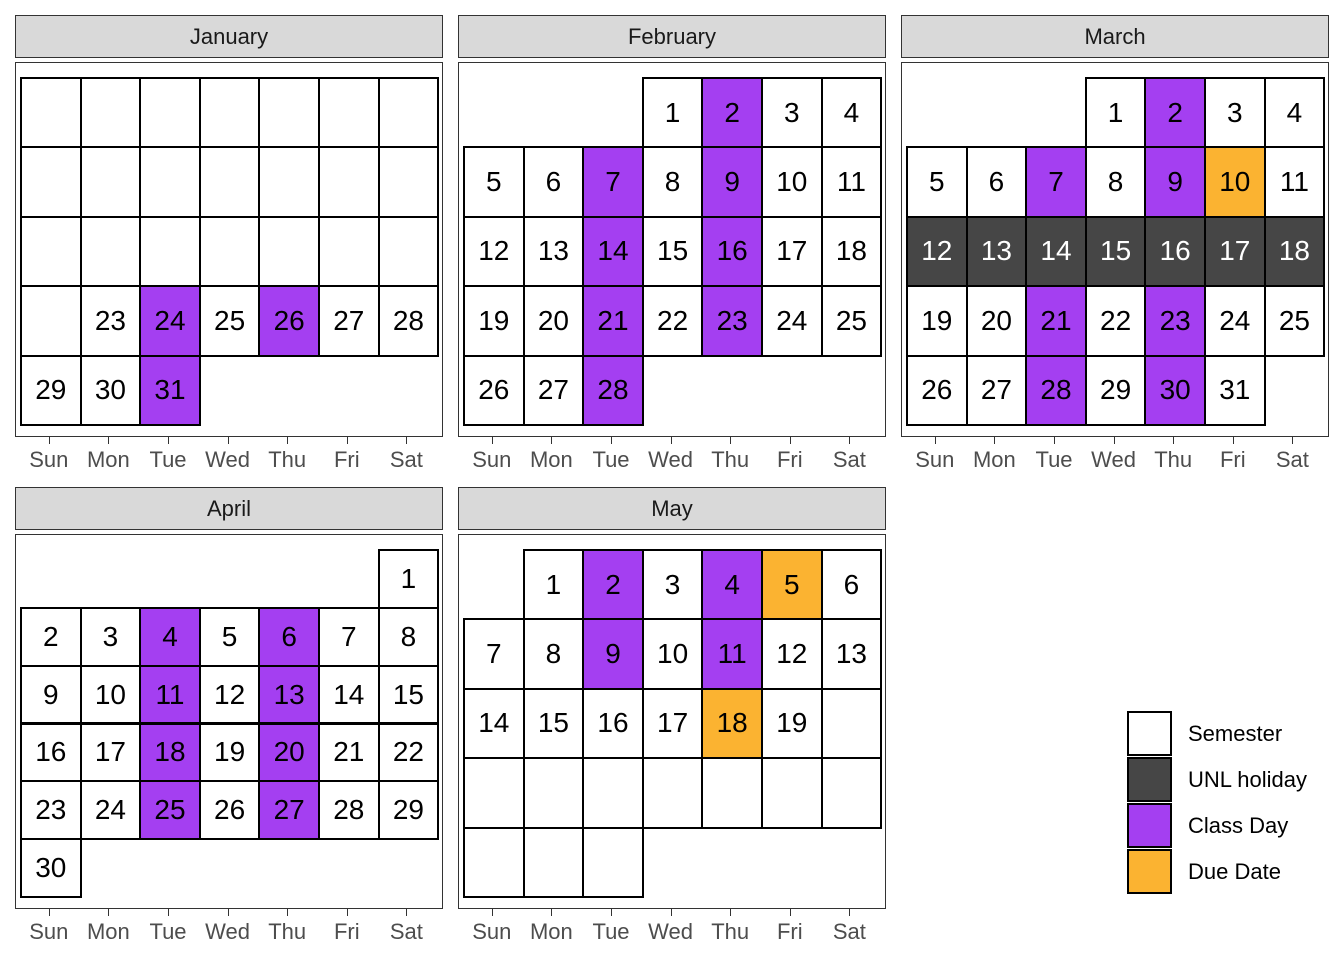 The image size is (1344, 960). What do you see at coordinates (170, 810) in the screenshot?
I see `day-cell-april-25: 25` at bounding box center [170, 810].